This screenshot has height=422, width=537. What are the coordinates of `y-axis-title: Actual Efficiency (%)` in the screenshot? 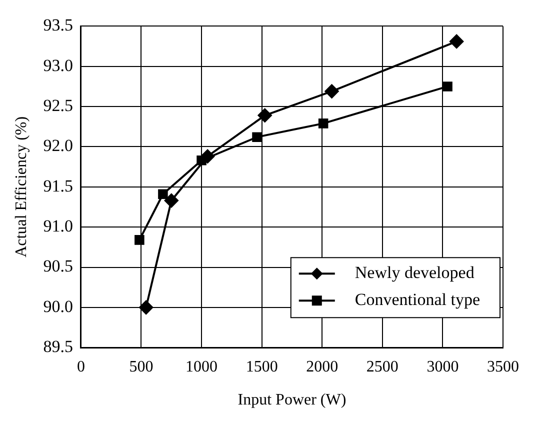 It's located at (21, 187).